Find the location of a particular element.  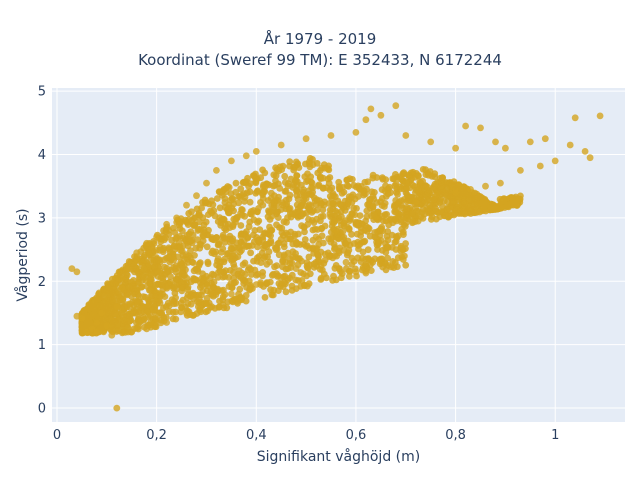

y-tick-label: 2 is located at coordinates (42, 282).